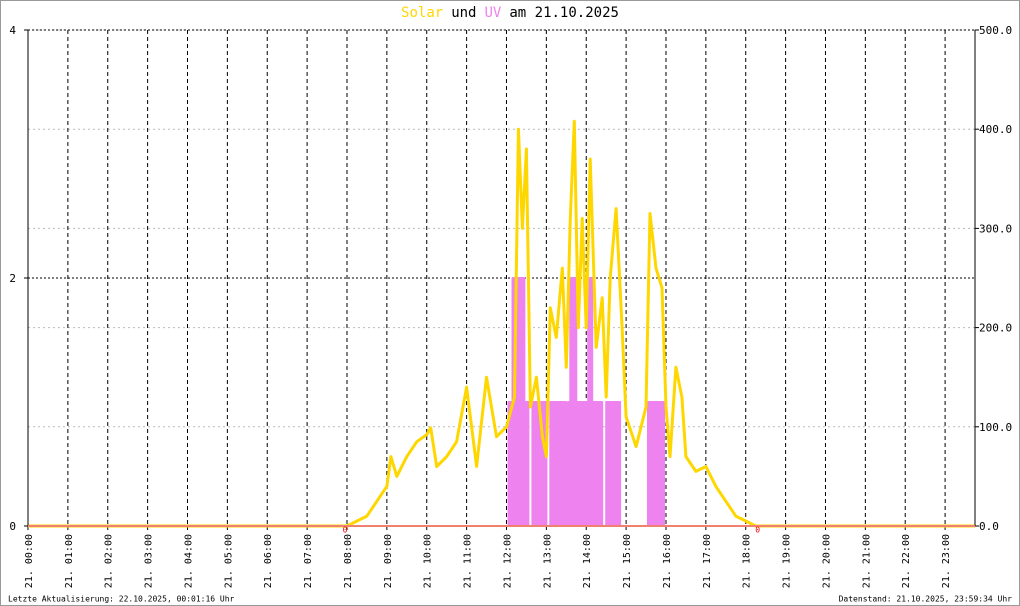  What do you see at coordinates (995, 129) in the screenshot?
I see `y2-tick-label: 400.0` at bounding box center [995, 129].